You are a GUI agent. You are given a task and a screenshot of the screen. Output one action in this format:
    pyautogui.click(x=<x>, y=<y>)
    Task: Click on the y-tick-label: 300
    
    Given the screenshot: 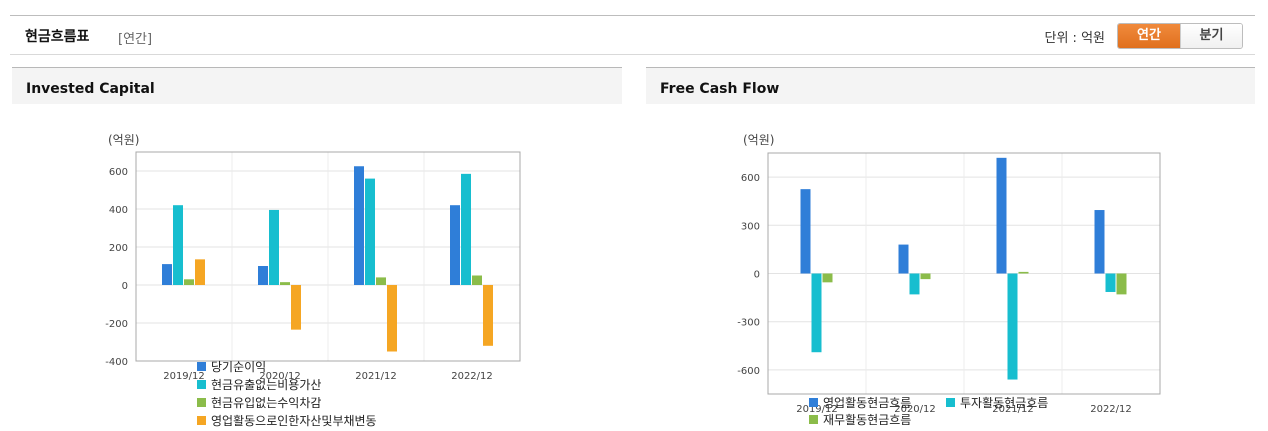 What is the action you would take?
    pyautogui.click(x=750, y=226)
    